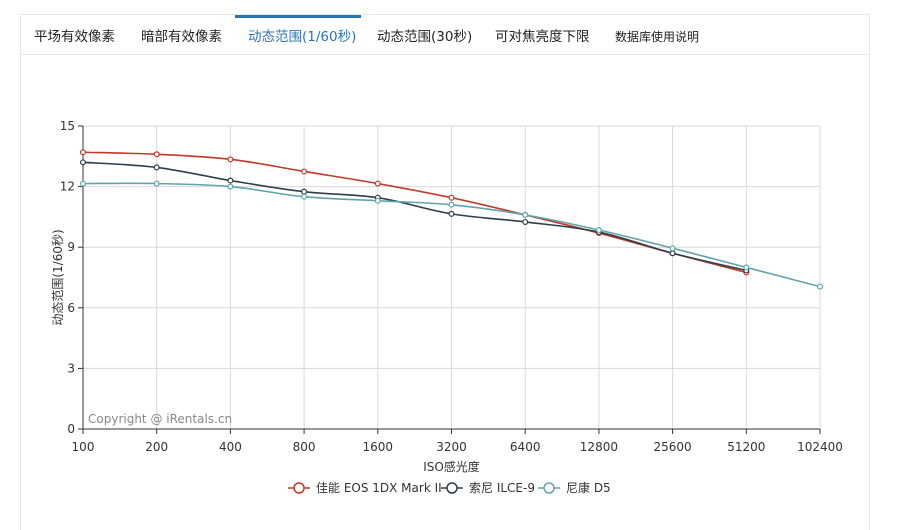  What do you see at coordinates (673, 447) in the screenshot?
I see `x-tick-label: 25600` at bounding box center [673, 447].